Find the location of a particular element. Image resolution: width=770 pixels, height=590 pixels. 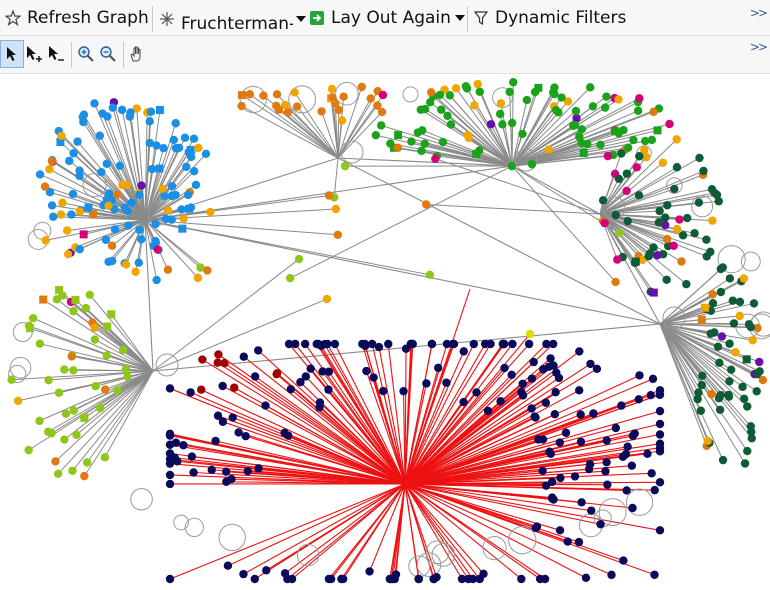

zoom-in-icon is located at coordinates (86, 54).